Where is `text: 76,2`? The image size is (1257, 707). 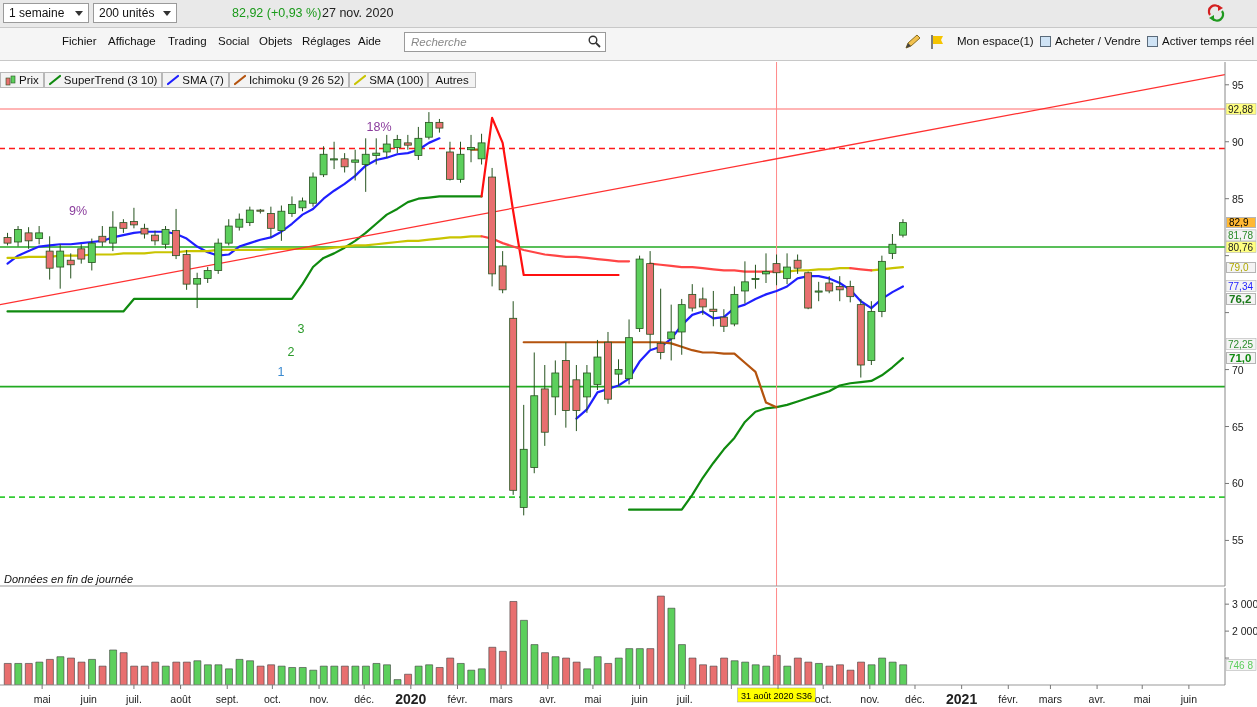
text: 76,2 is located at coordinates (1240, 298).